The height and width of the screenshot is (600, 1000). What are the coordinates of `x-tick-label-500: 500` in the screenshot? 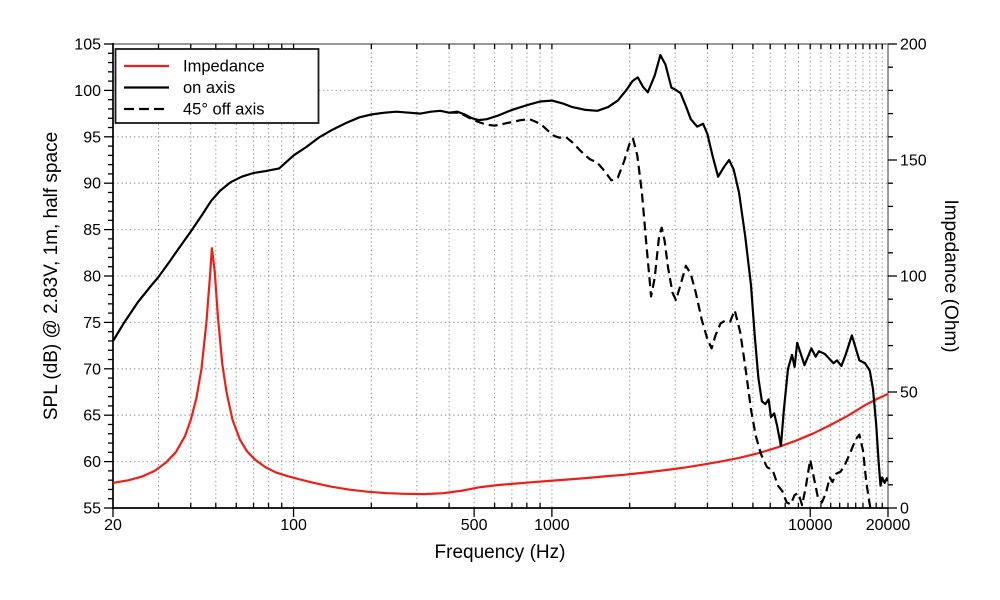 It's located at (474, 525).